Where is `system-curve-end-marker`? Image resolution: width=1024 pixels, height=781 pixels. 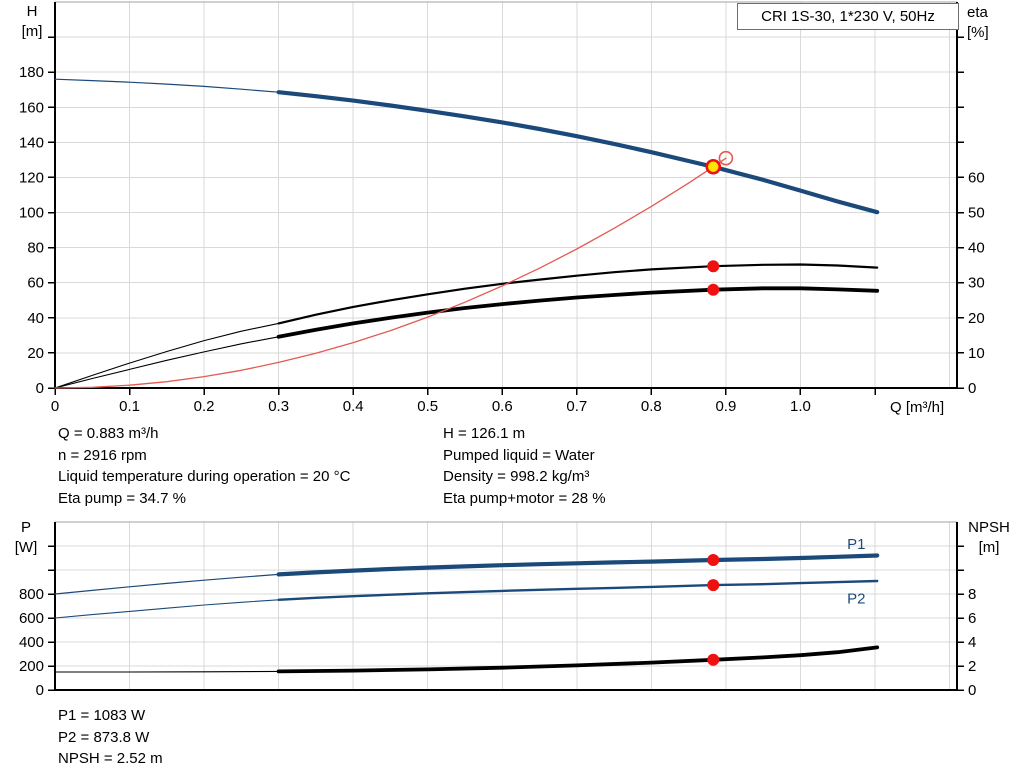
system-curve-end-marker is located at coordinates (726, 158).